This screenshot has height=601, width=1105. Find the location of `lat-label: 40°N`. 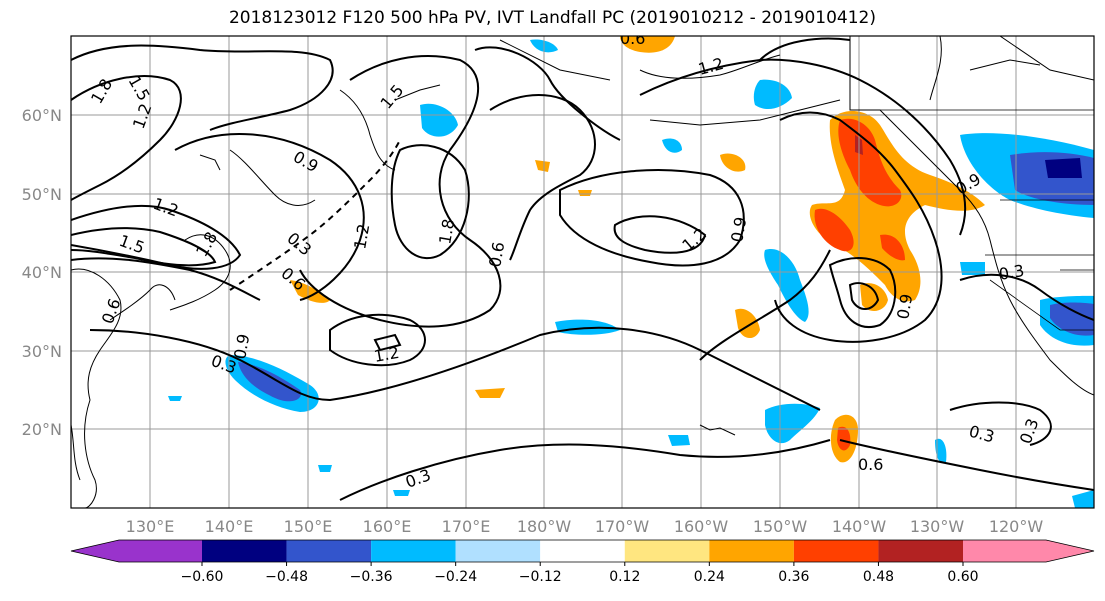

lat-label: 40°N is located at coordinates (42, 272).